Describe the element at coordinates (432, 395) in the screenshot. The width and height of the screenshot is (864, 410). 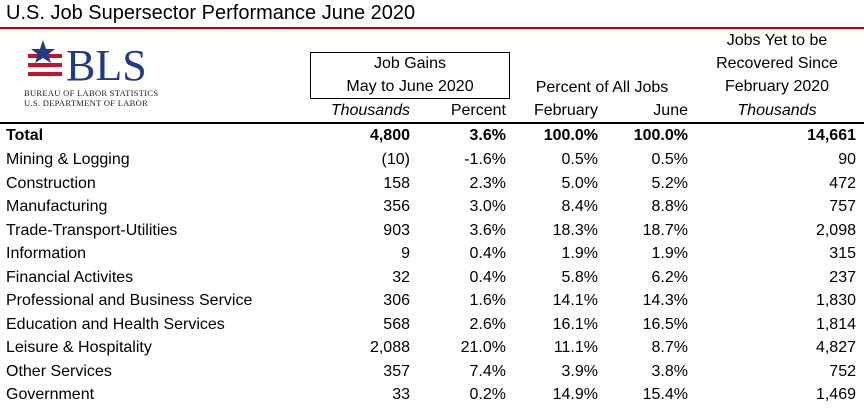
I see `table-row: Government 33 0.2% 14.9% 15.4% 1,469` at that location.